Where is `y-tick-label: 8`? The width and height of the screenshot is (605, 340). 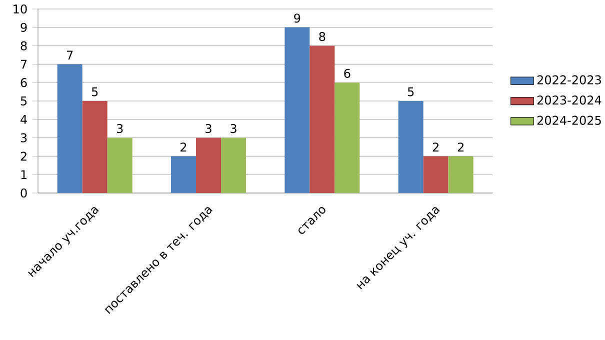 y-tick-label: 8 is located at coordinates (23, 45).